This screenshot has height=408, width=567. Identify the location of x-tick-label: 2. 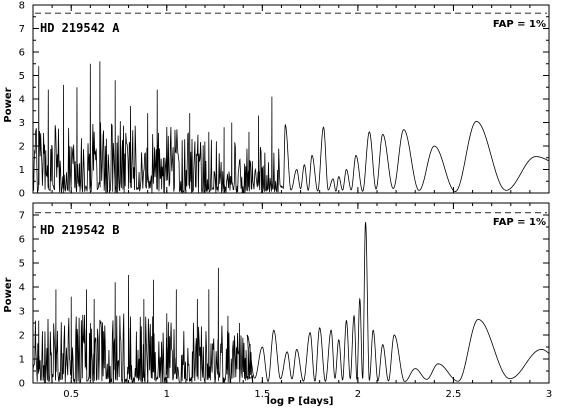
(358, 394).